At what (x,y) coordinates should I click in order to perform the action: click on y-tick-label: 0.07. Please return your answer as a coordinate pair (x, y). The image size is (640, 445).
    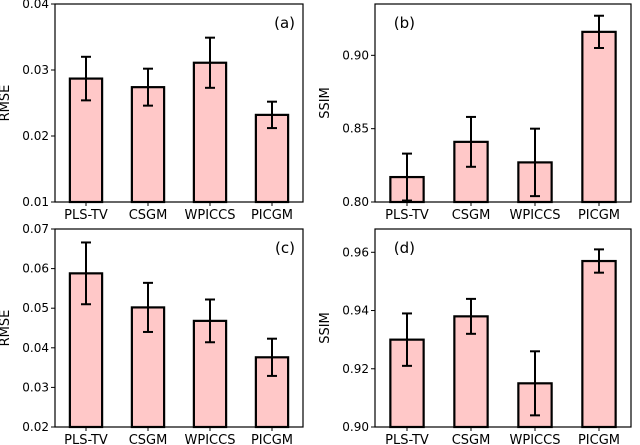
    Looking at the image, I should click on (35, 229).